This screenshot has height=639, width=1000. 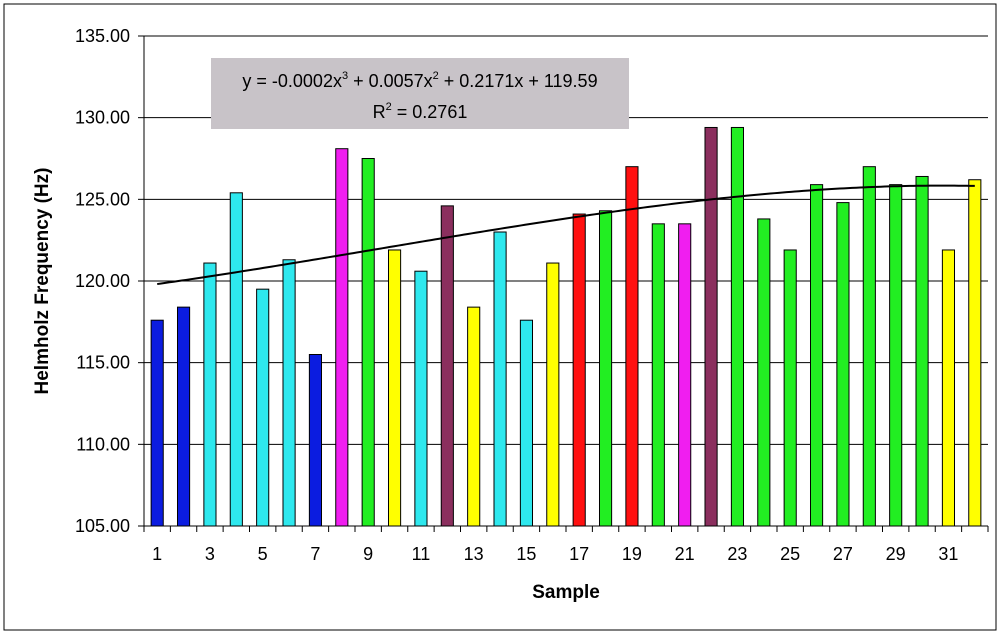 I want to click on x-tick-label: 27, so click(x=843, y=554).